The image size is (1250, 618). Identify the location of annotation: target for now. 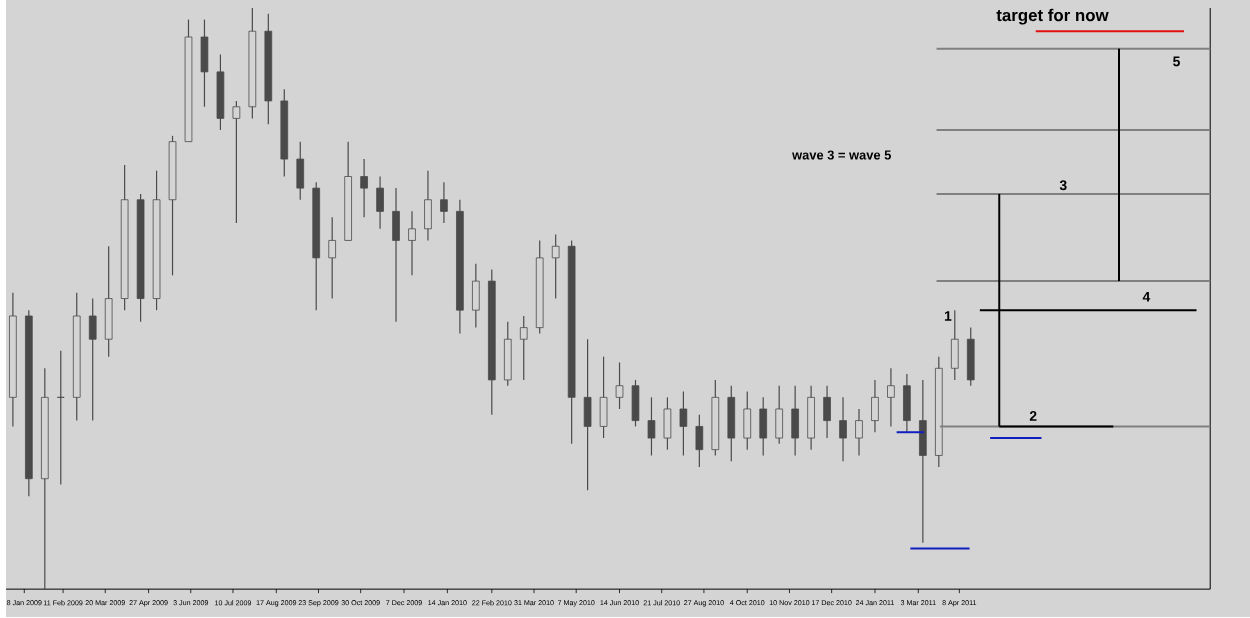
(1052, 17).